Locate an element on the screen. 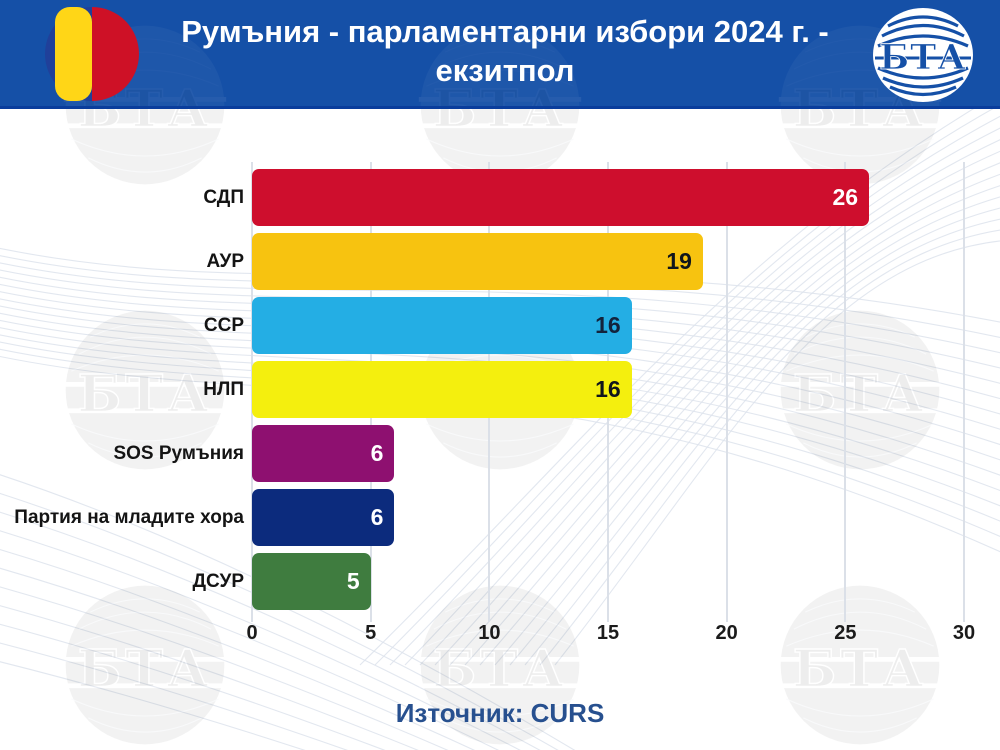  bar: 26 is located at coordinates (561, 197).